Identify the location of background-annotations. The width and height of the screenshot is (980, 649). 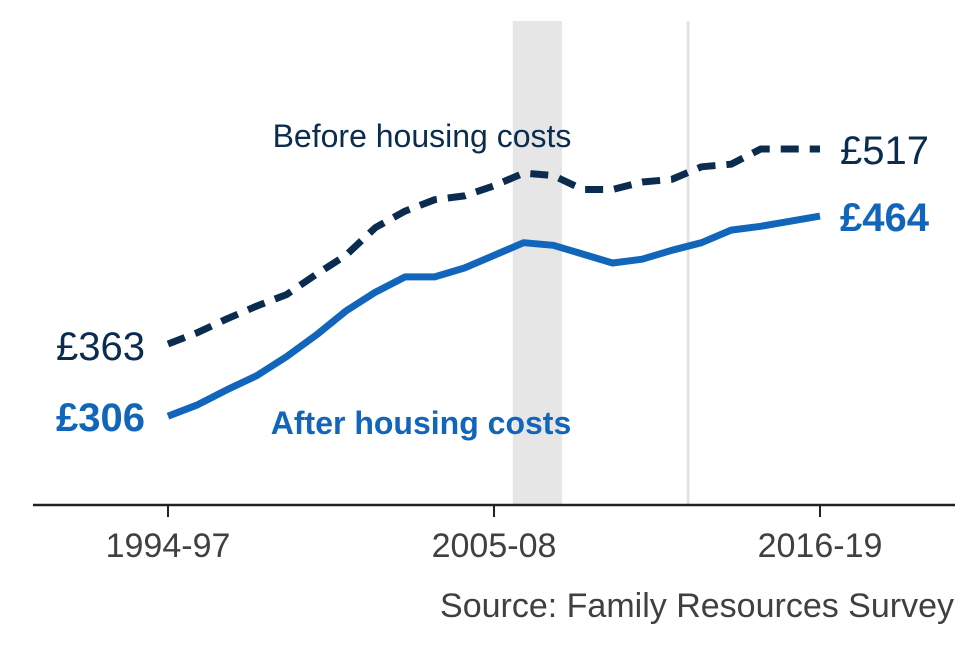
(601, 263).